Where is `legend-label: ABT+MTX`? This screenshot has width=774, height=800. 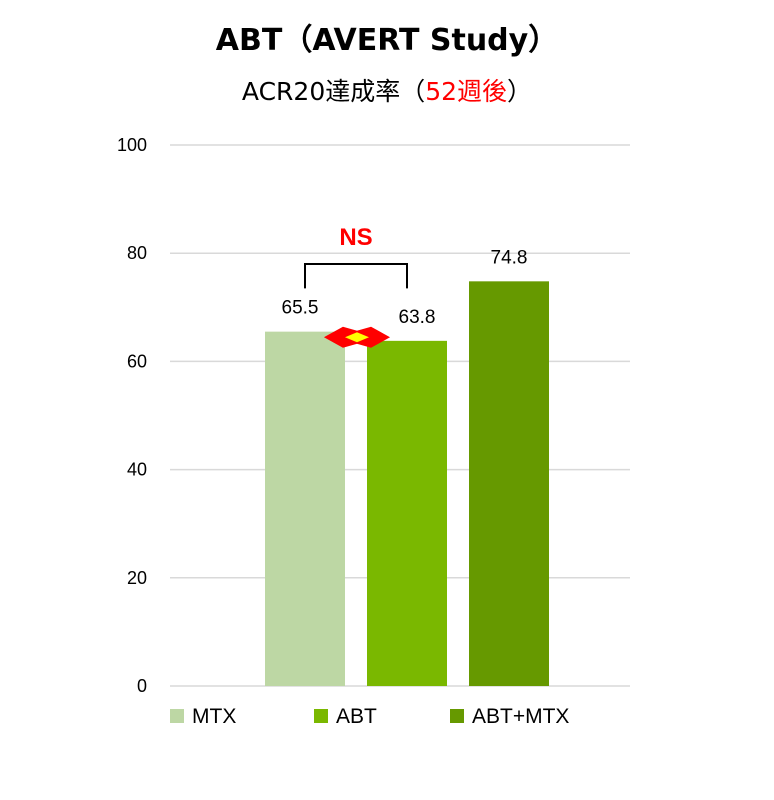 legend-label: ABT+MTX is located at coordinates (520, 716).